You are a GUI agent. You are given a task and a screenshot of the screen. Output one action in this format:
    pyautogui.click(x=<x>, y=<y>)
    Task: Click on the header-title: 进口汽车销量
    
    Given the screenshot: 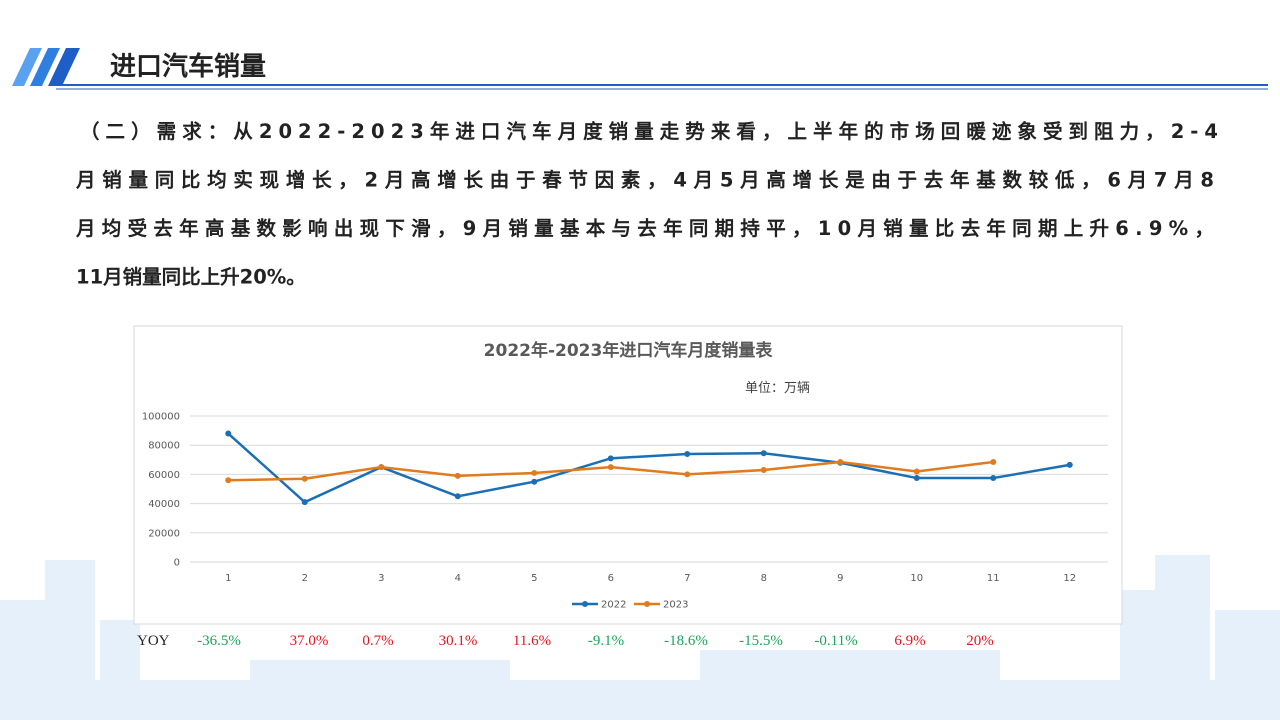 What is the action you would take?
    pyautogui.click(x=188, y=66)
    